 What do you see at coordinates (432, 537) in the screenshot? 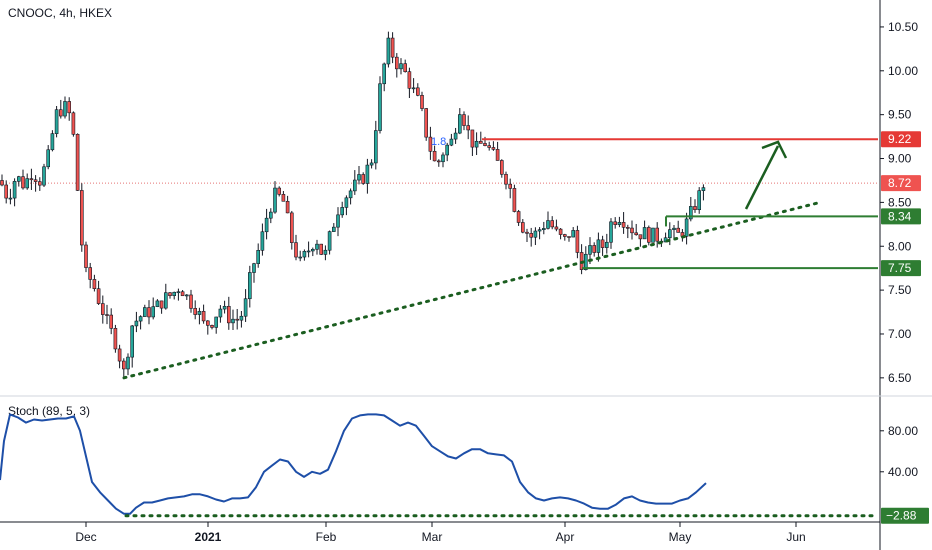
I see `time-tick-label: Mar` at bounding box center [432, 537].